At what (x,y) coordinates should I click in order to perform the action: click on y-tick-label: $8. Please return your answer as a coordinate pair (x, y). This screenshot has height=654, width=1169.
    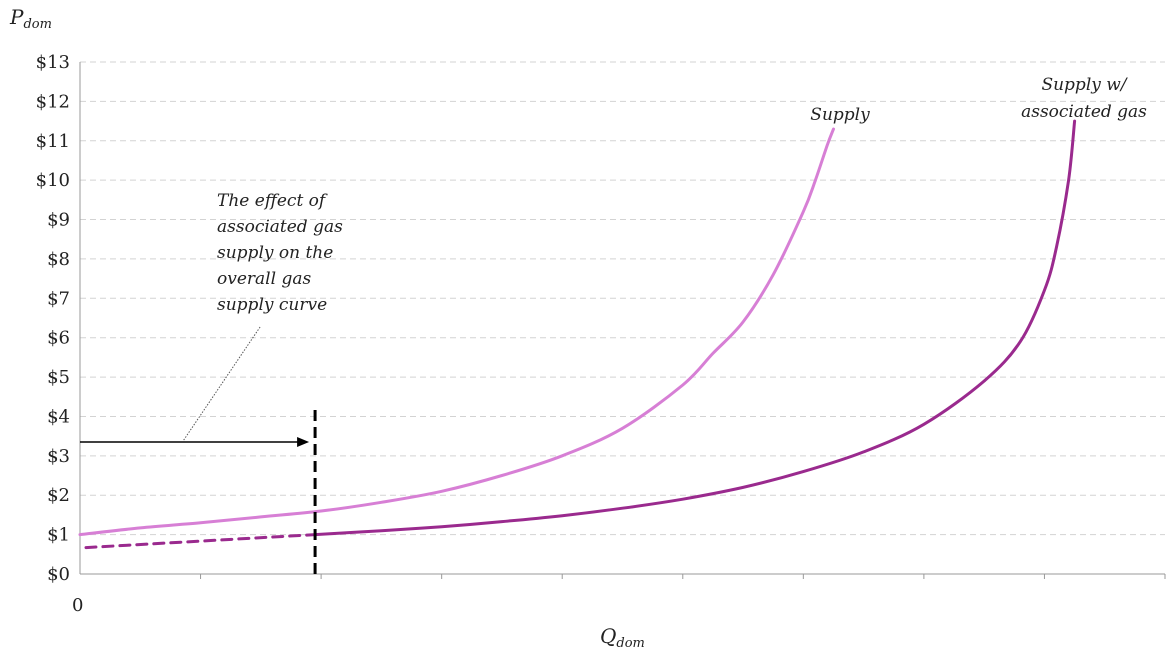
    Looking at the image, I should click on (58, 259).